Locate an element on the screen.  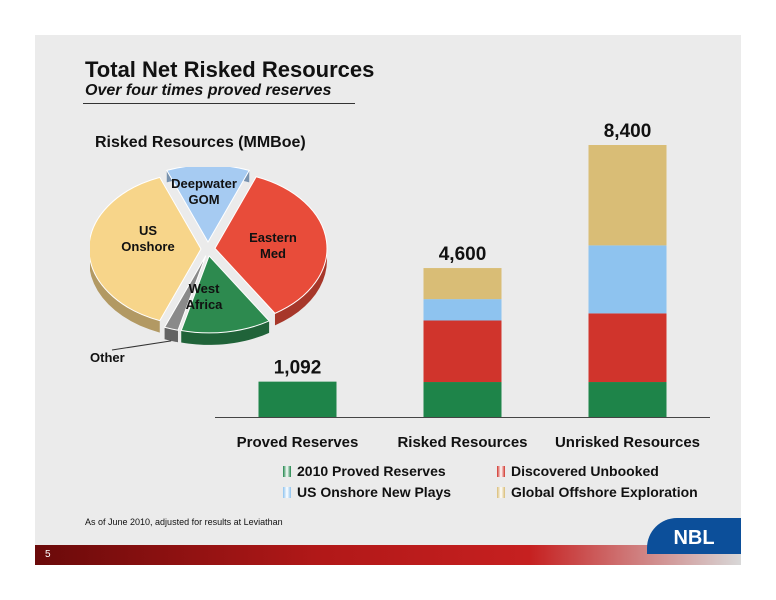
legend-item-global-offshore: Global Offshore Exploration is located at coordinates (597, 492).